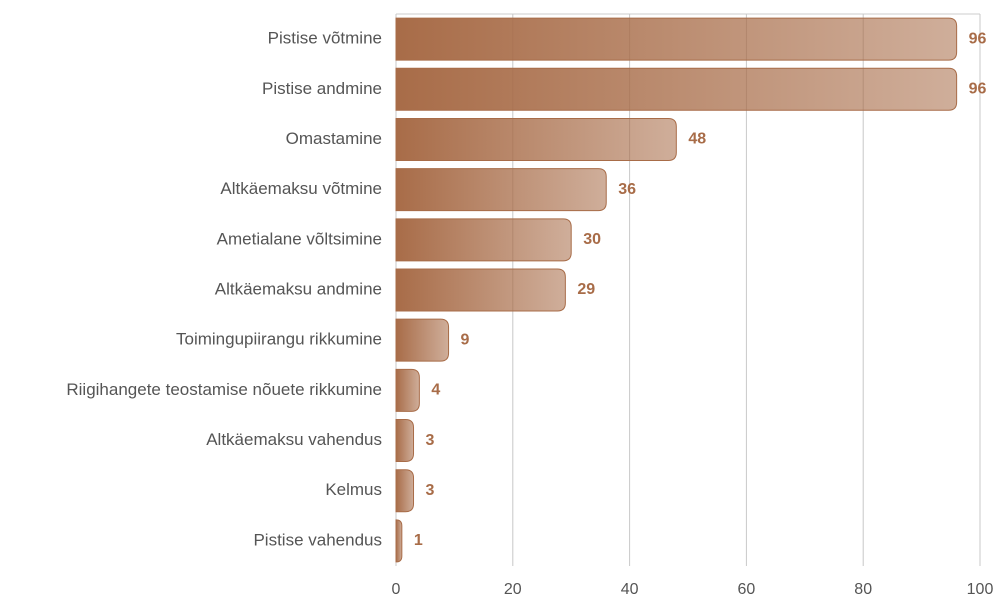 The height and width of the screenshot is (602, 997). I want to click on value-label: 48, so click(697, 139).